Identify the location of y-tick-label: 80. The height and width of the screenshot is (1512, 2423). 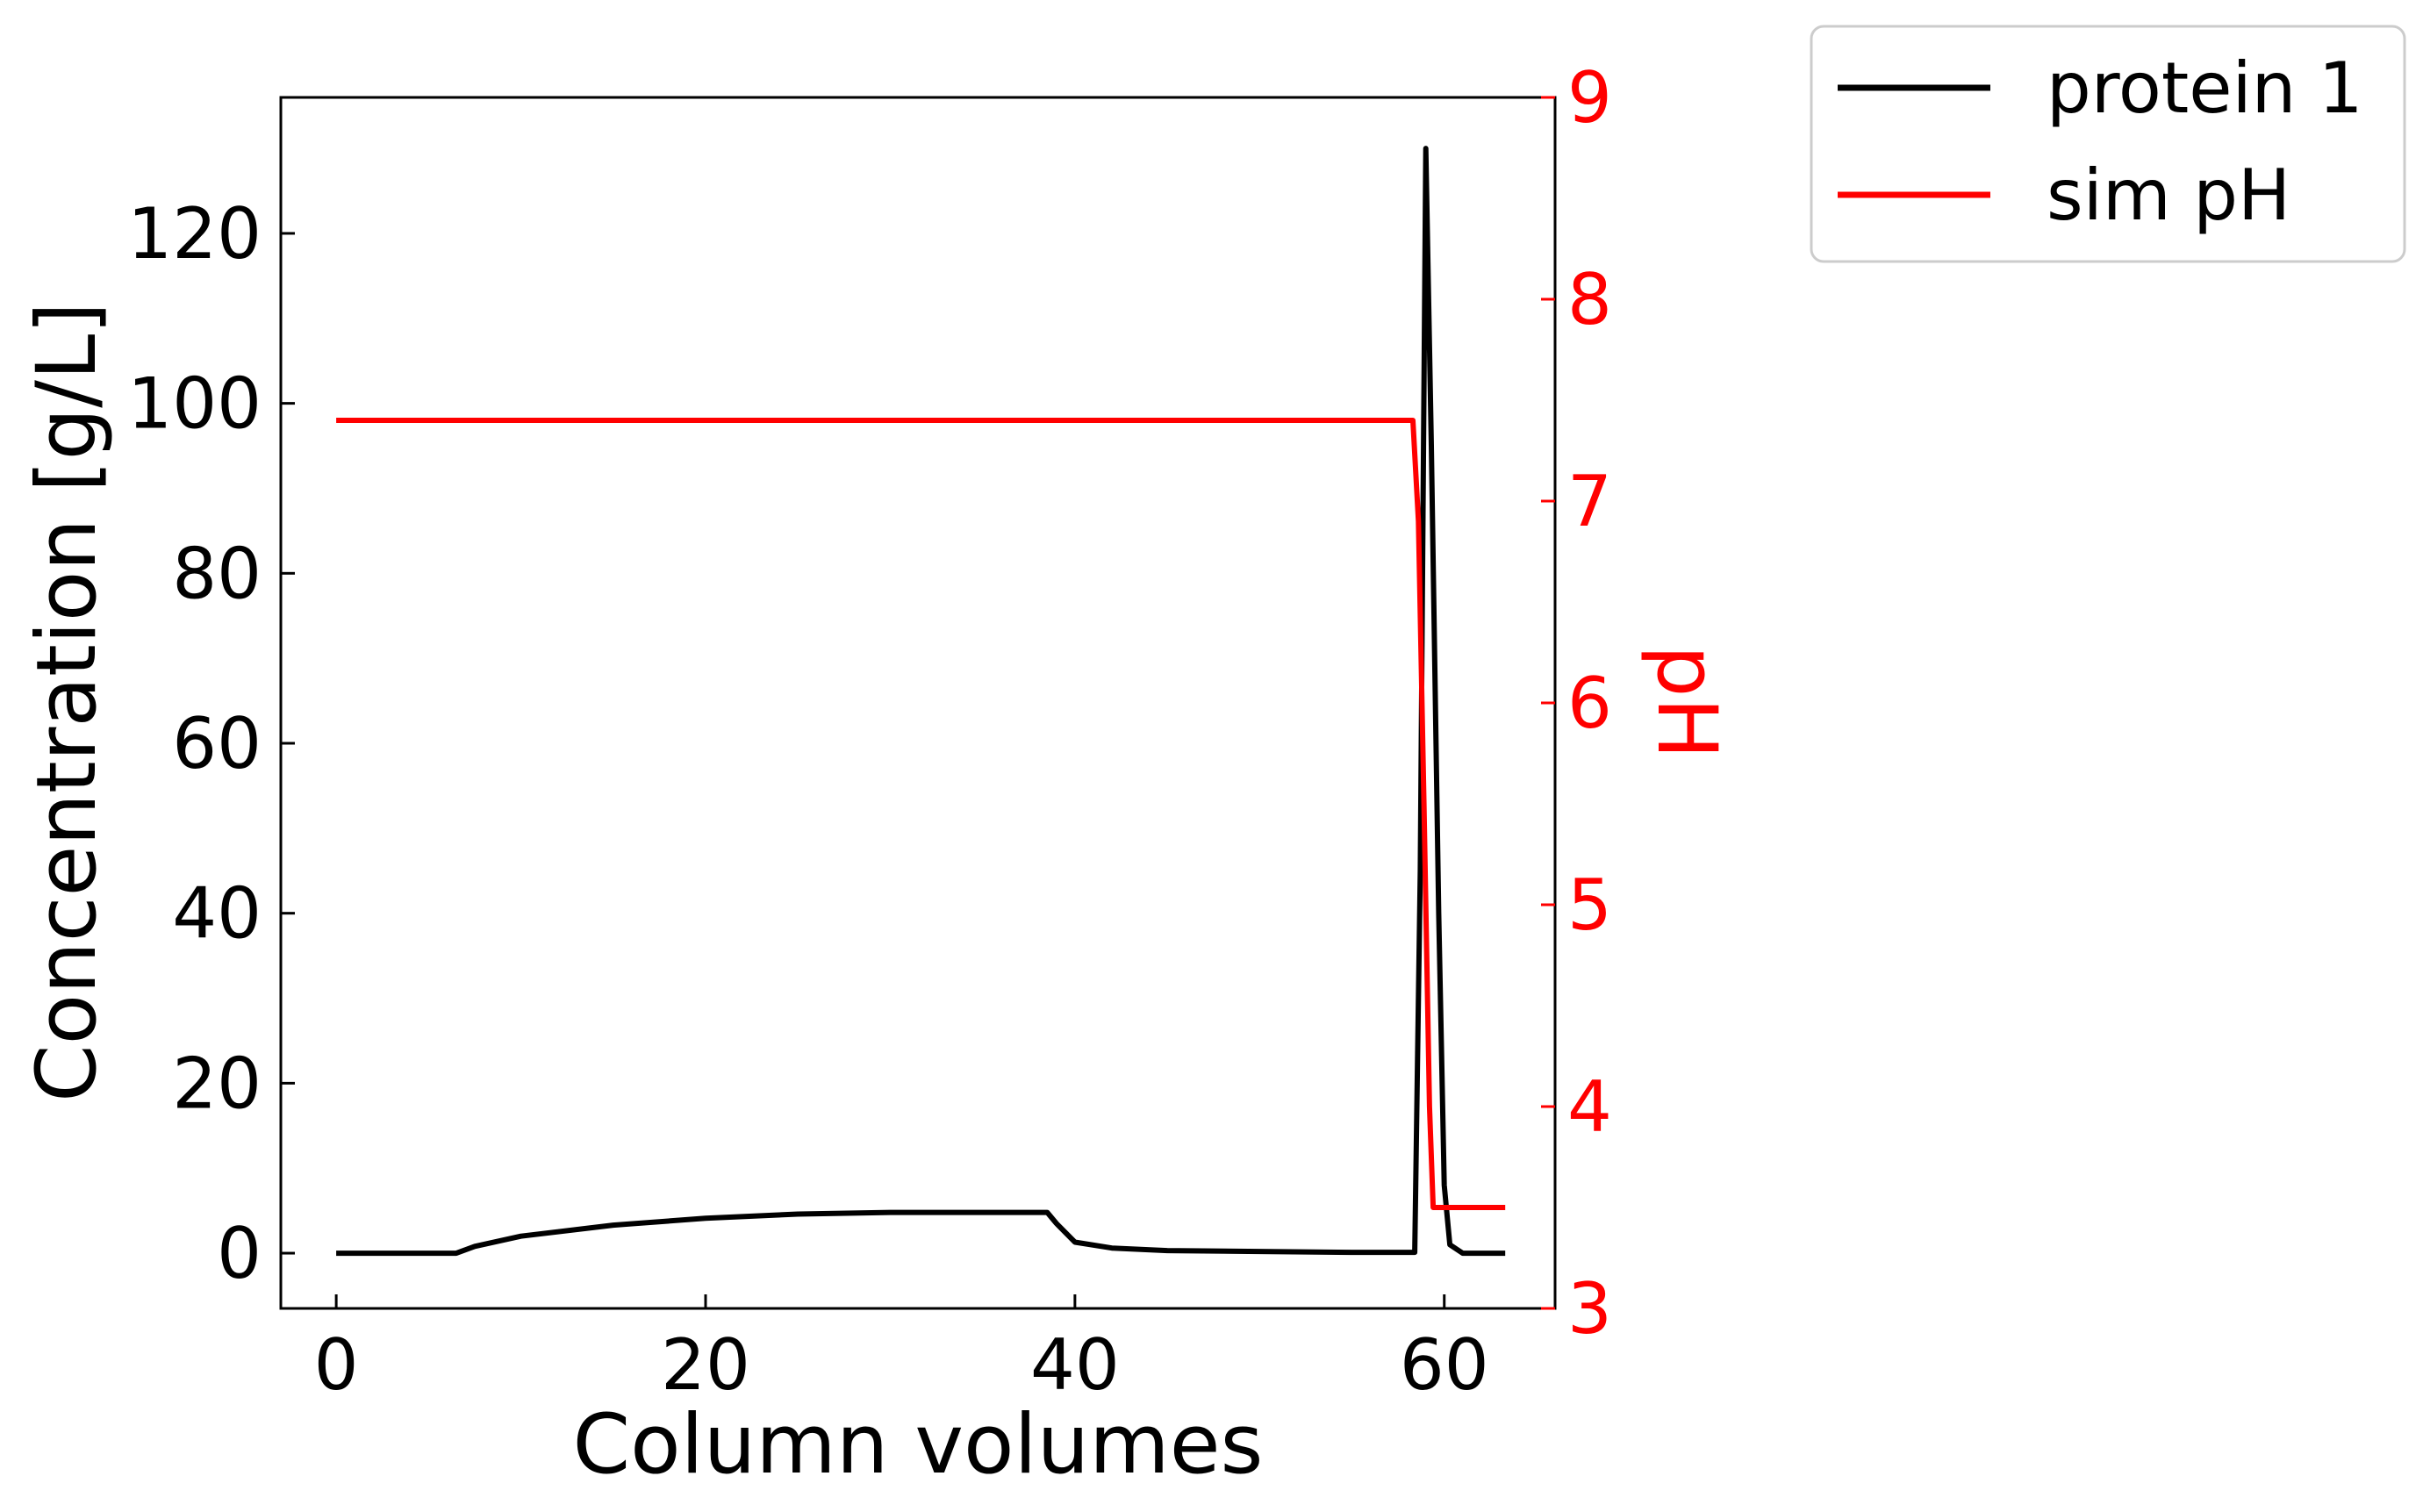
(217, 574).